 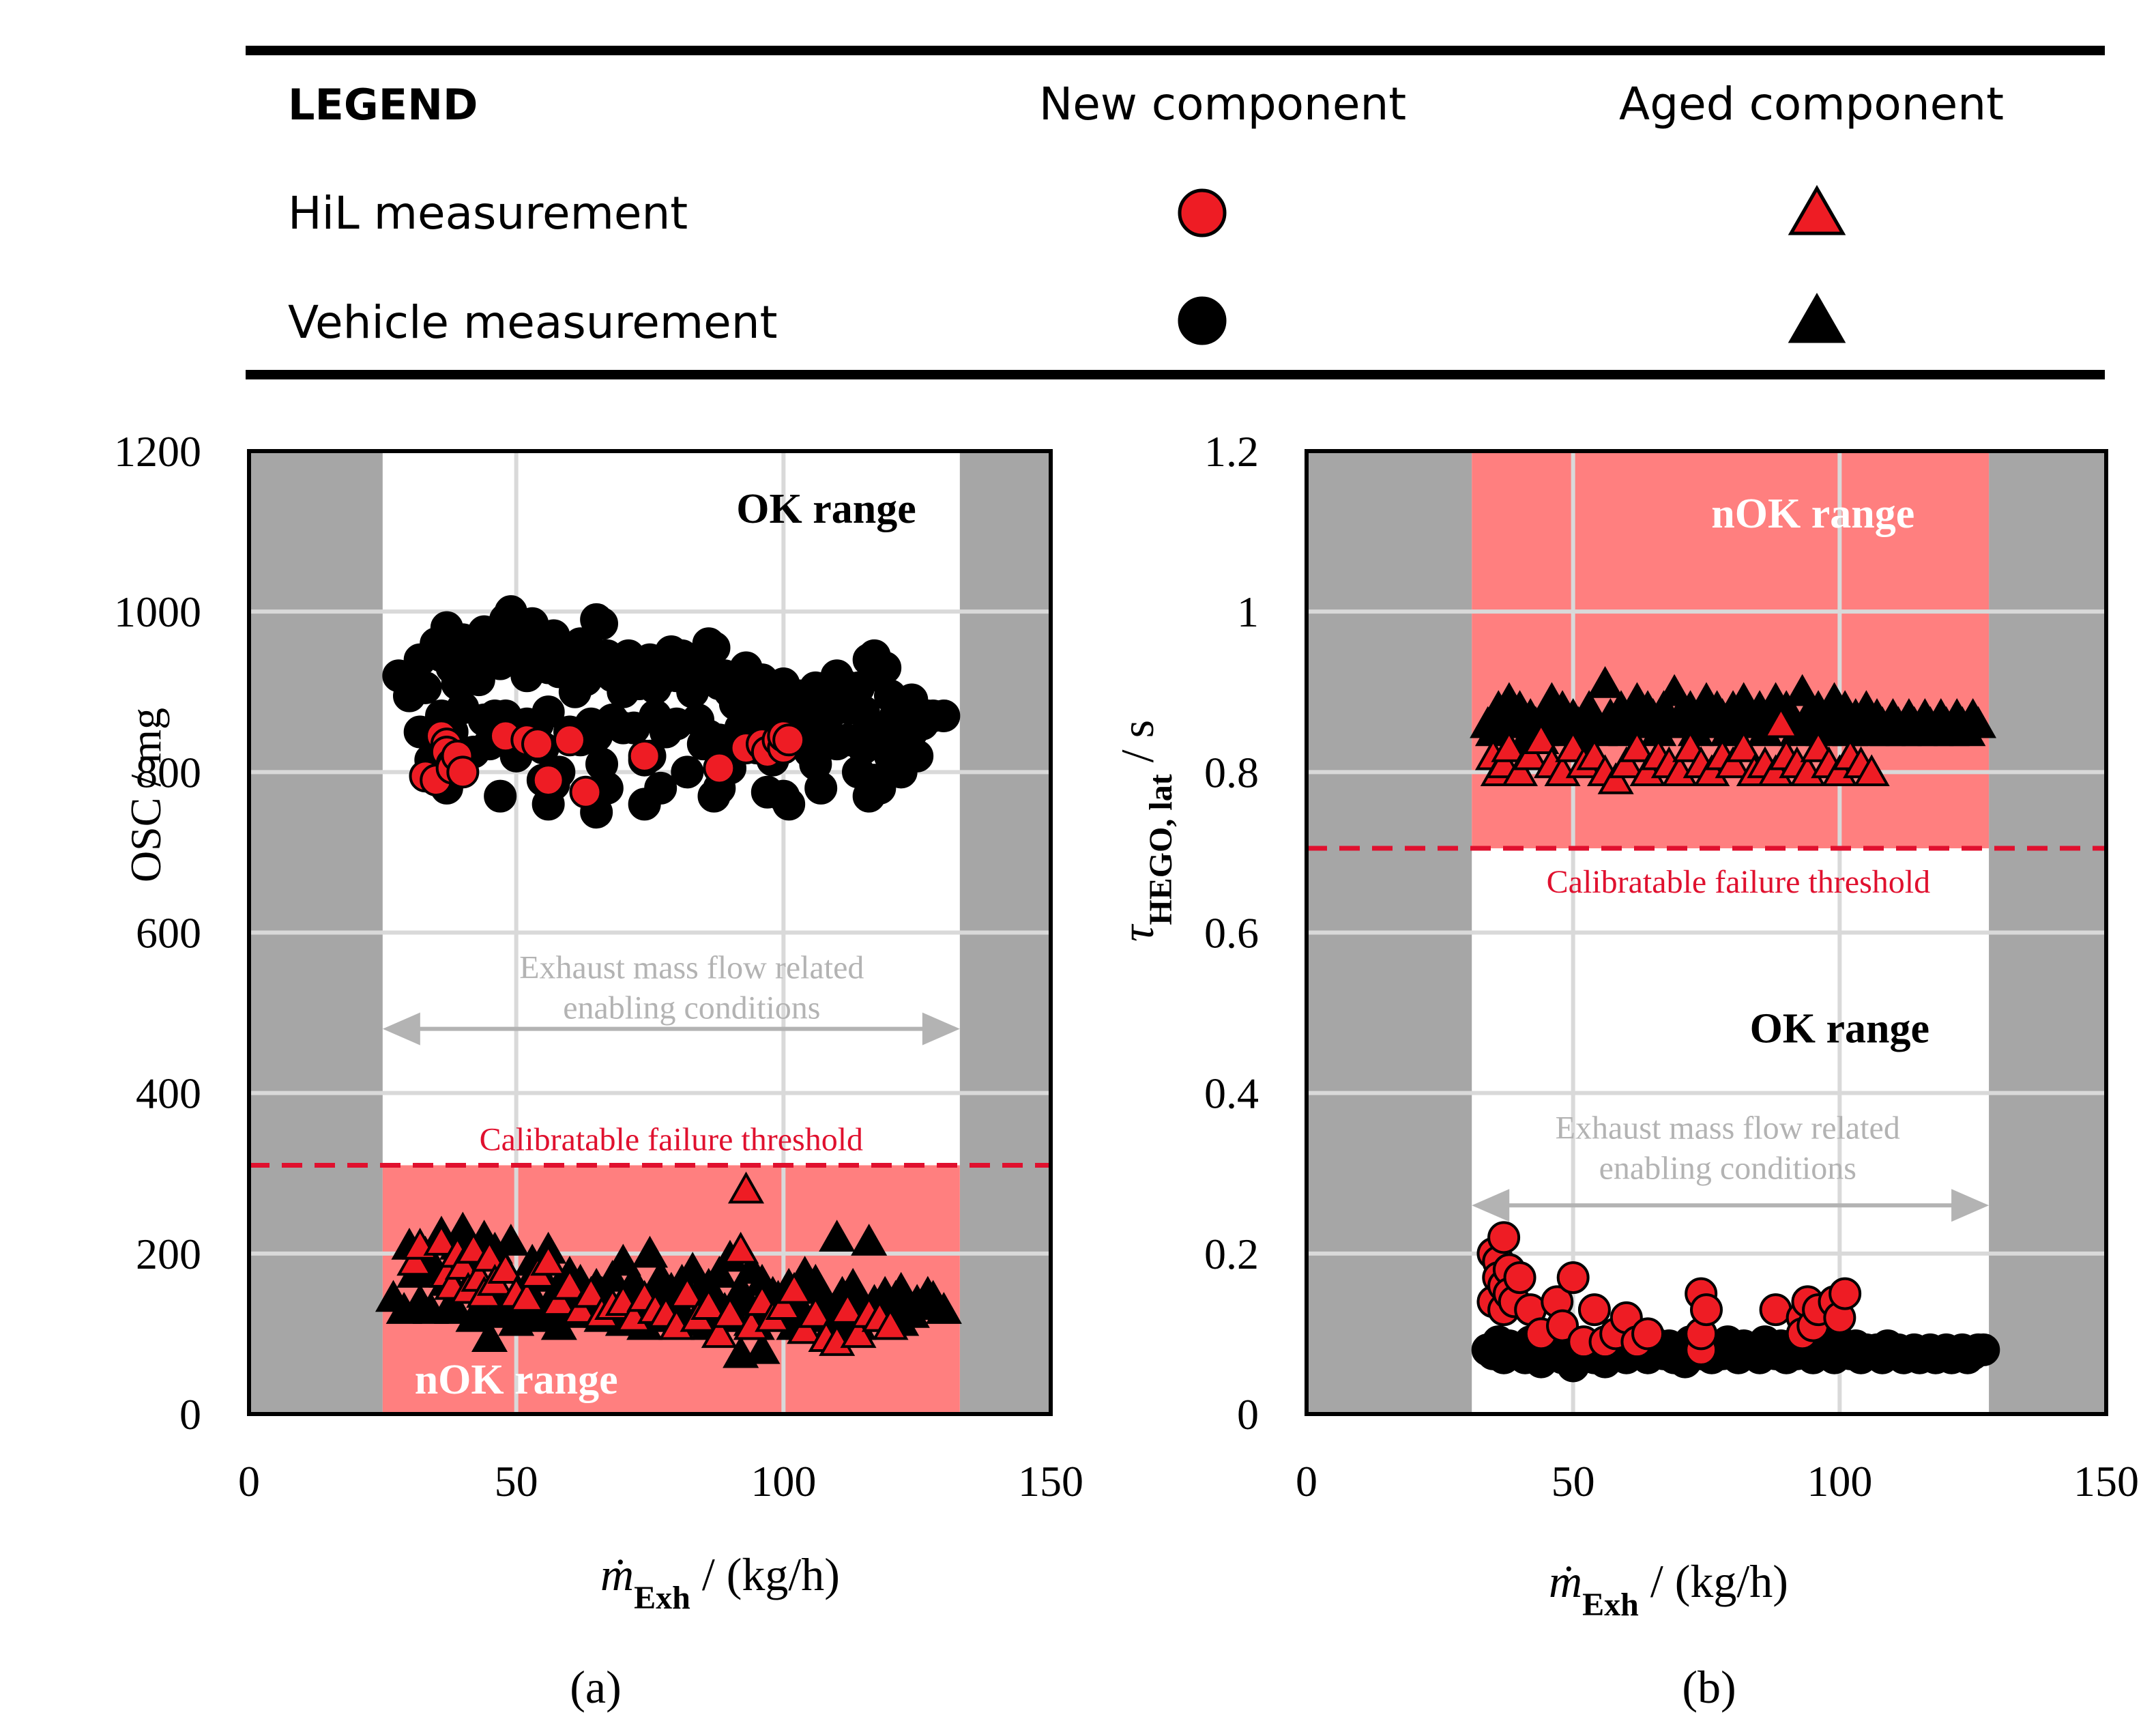 What do you see at coordinates (488, 213) in the screenshot?
I see `legend-row-hil: HiL measurement` at bounding box center [488, 213].